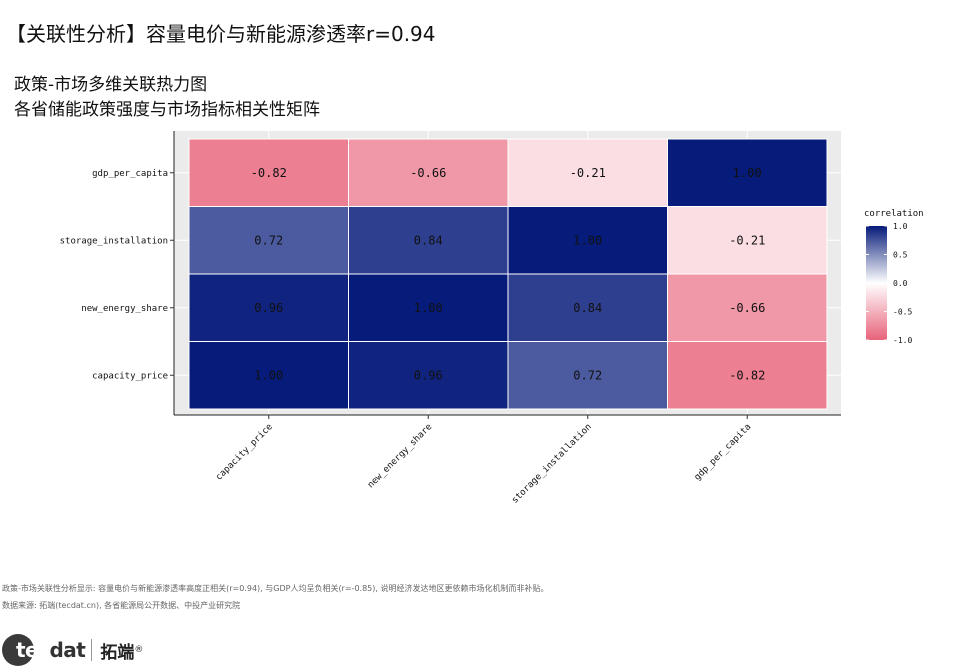 The width and height of the screenshot is (960, 672). I want to click on headline: 【关联性分析】容量电价与新能源渗透率r=0.94, so click(221, 34).